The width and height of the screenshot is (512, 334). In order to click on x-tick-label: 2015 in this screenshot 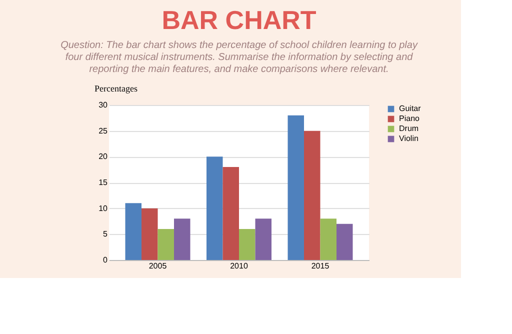, I will do `click(320, 266)`.